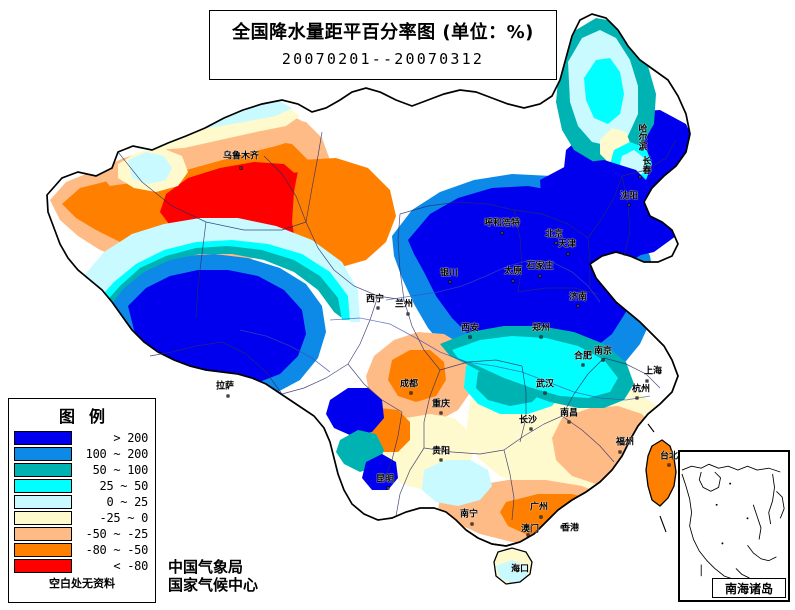 This screenshot has height=610, width=795. What do you see at coordinates (117, 534) in the screenshot?
I see `legend-range-label: -50 ~ -25` at bounding box center [117, 534].